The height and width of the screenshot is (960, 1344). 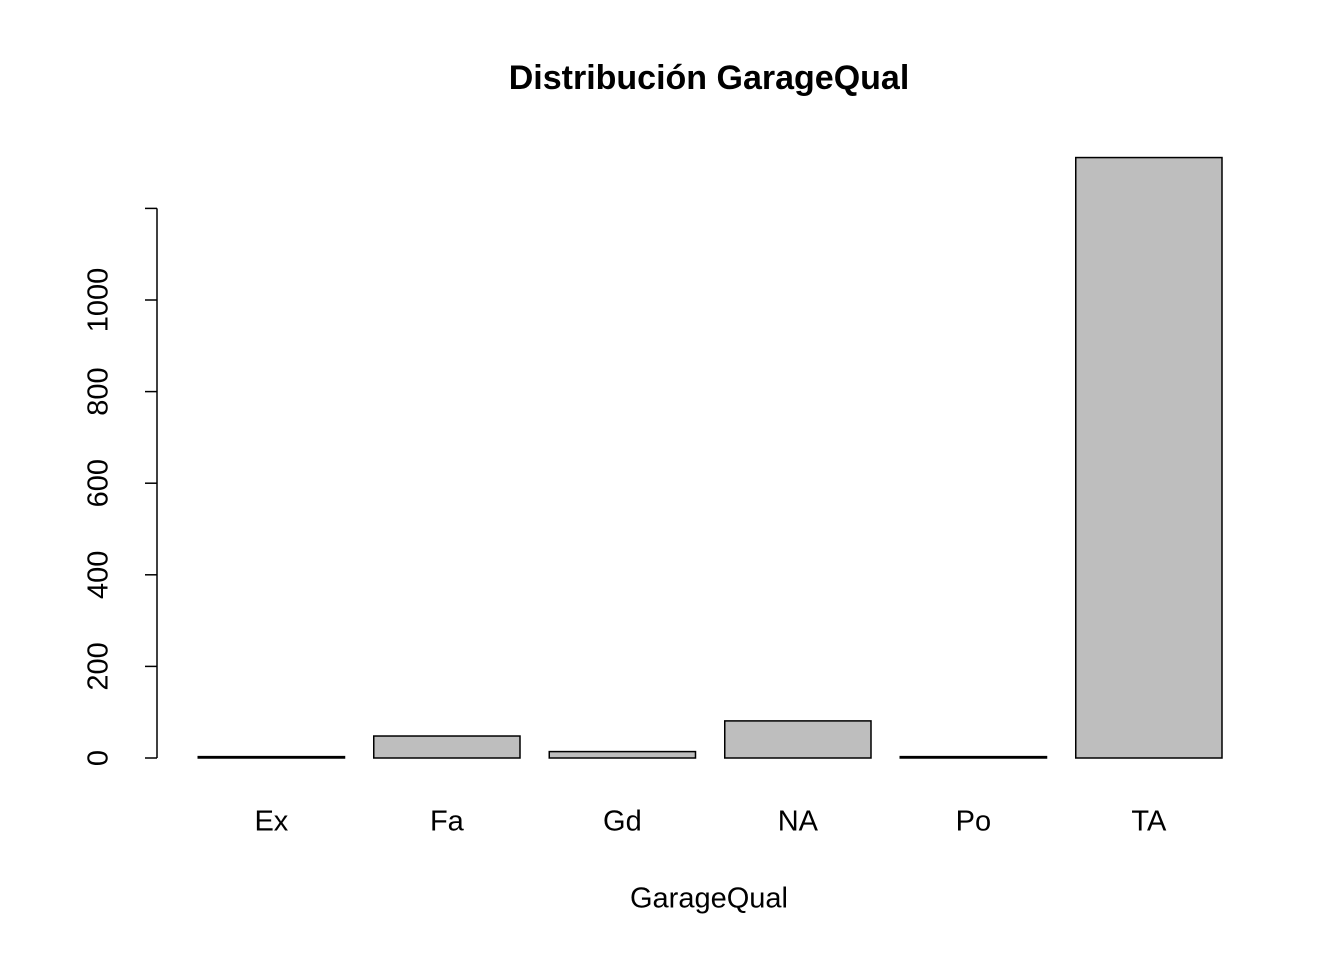 What do you see at coordinates (709, 899) in the screenshot?
I see `x-axis-label: GarageQual` at bounding box center [709, 899].